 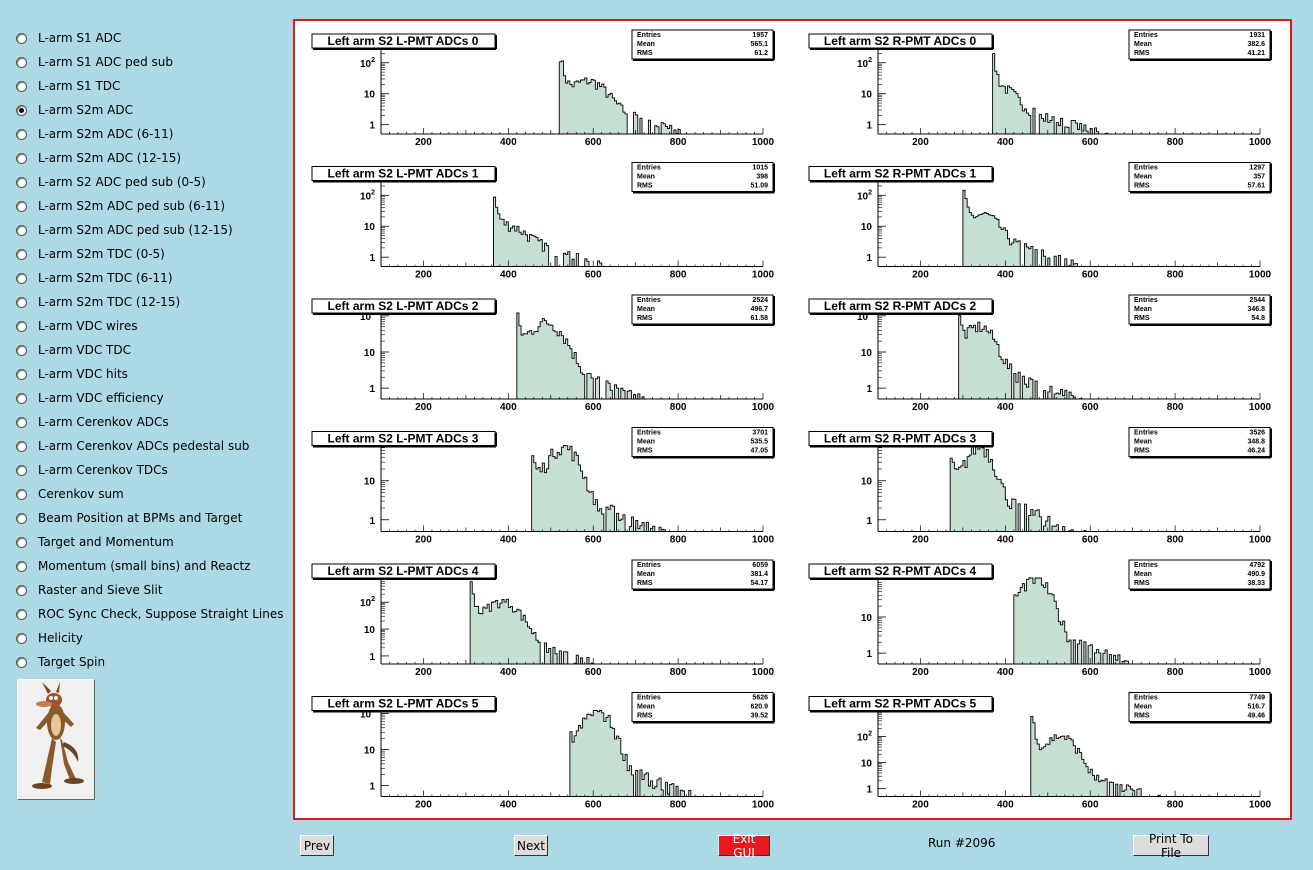 What do you see at coordinates (92, 470) in the screenshot?
I see `radio-option: L-arm Cerenkov TDCs` at bounding box center [92, 470].